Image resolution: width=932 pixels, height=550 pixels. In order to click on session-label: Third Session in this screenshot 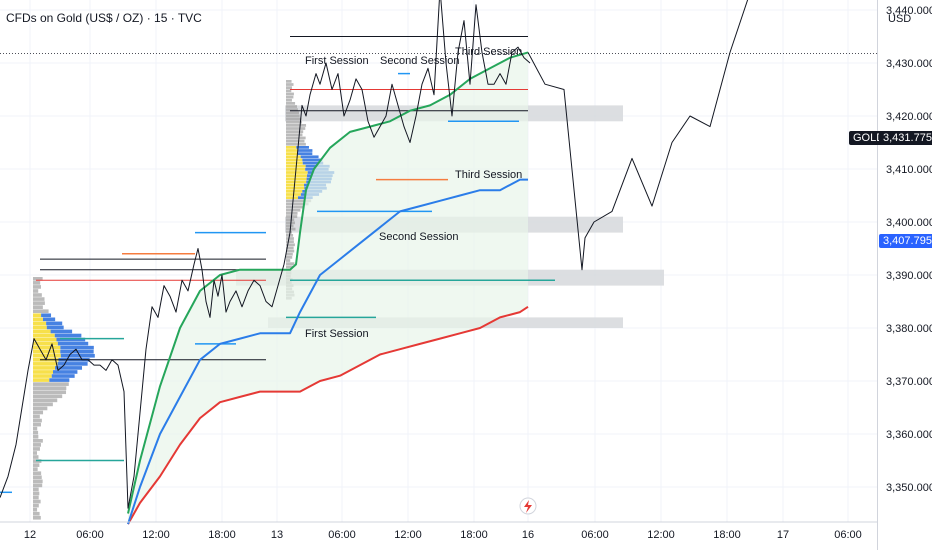, I will do `click(488, 52)`.